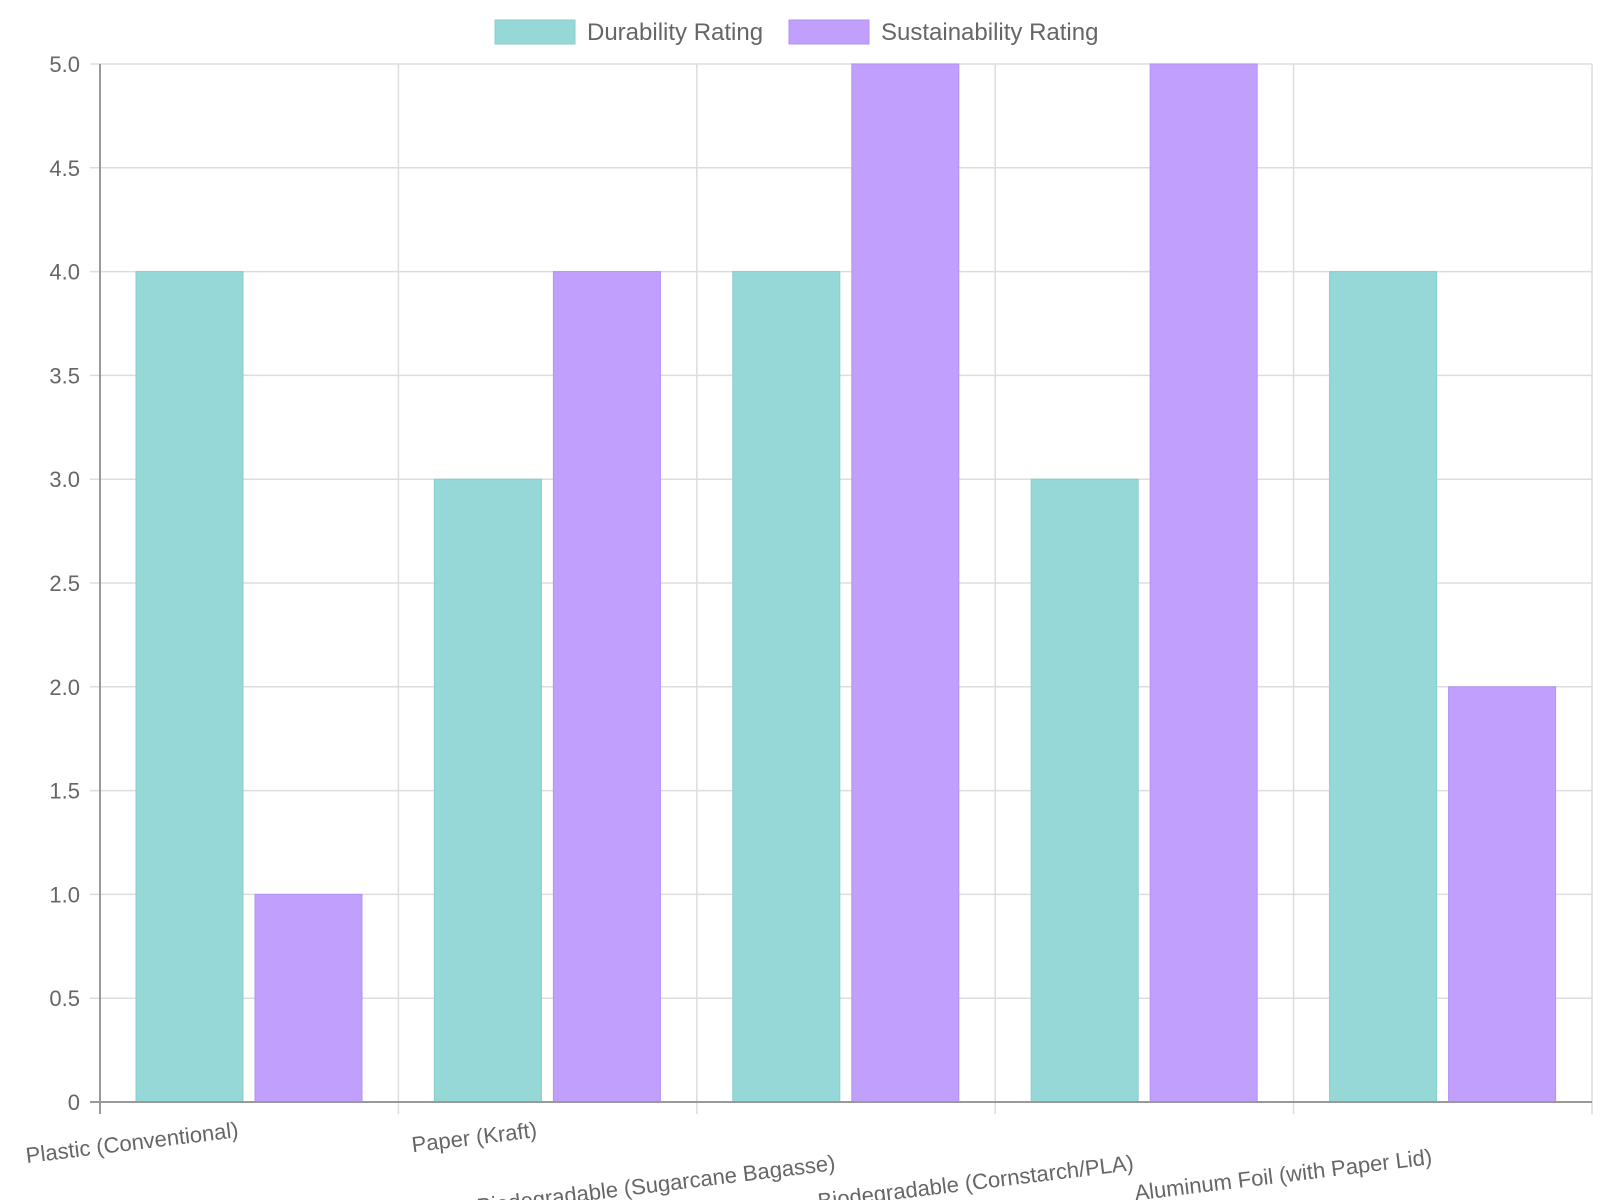 This screenshot has width=1600, height=1200. I want to click on y-tick-label: 1.0, so click(64, 894).